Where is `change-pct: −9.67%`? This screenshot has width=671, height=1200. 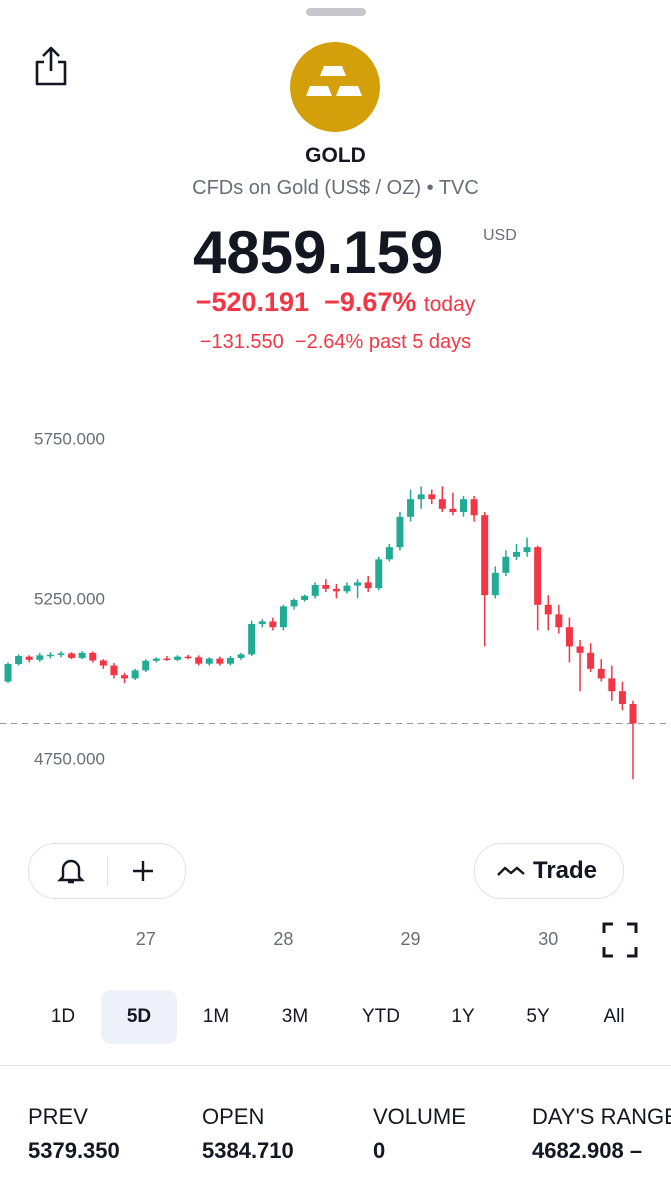
change-pct: −9.67% is located at coordinates (370, 302).